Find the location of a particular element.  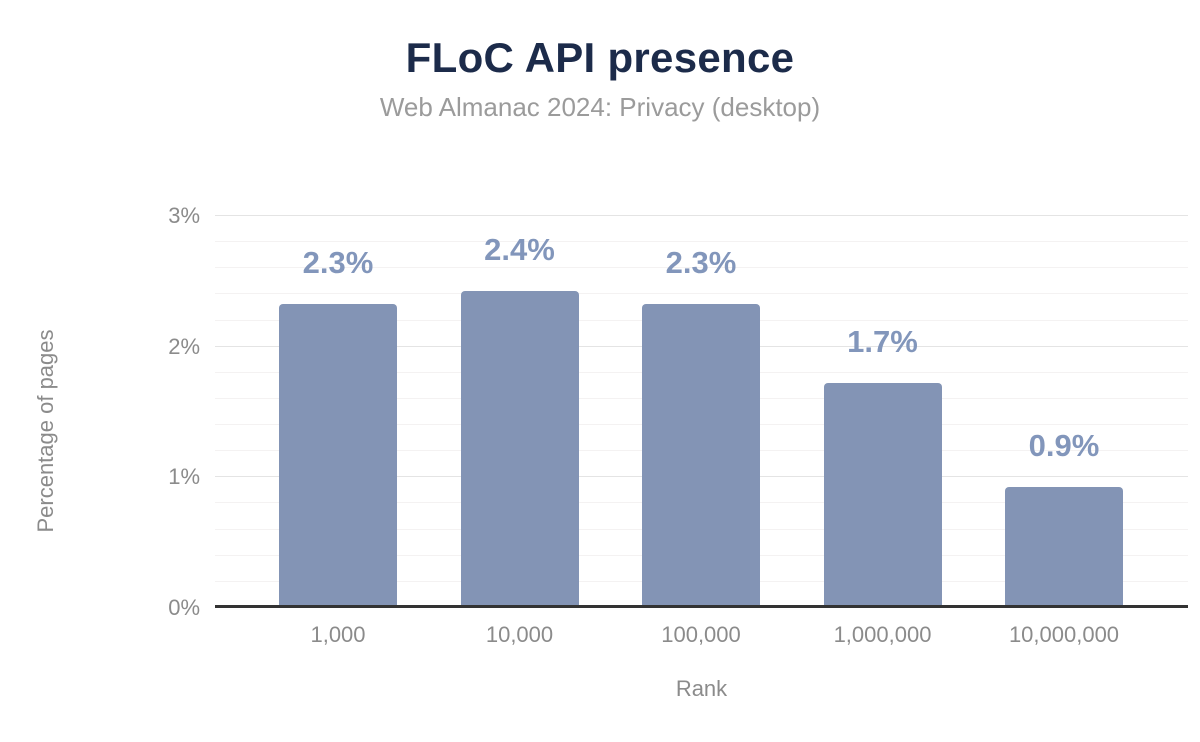

bar-10,000,000 is located at coordinates (1064, 546).